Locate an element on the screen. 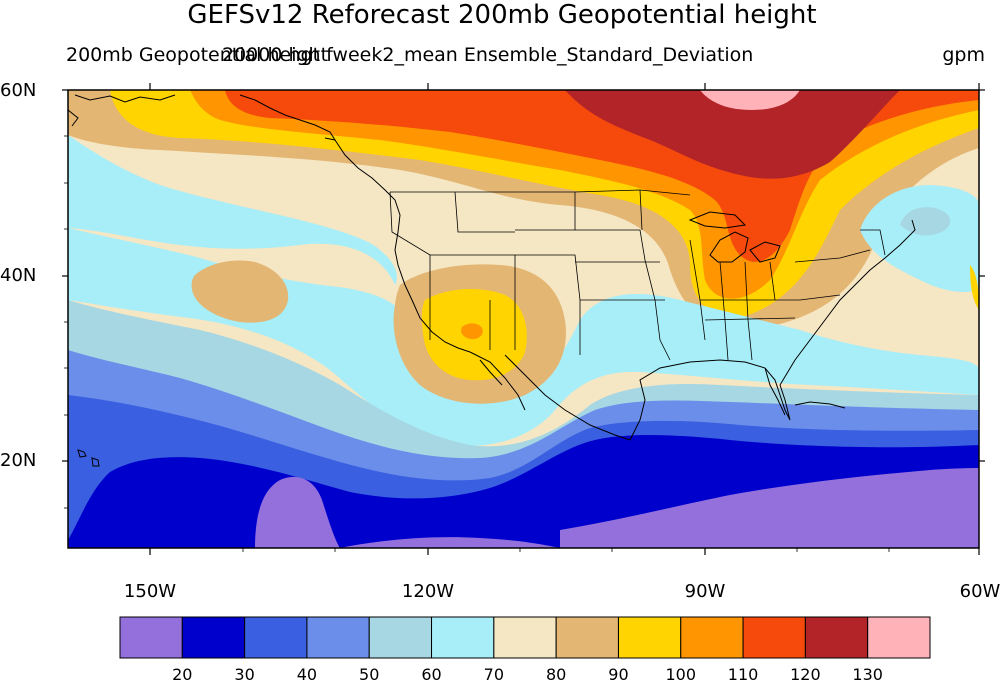  lat-label-60n: 60N is located at coordinates (18, 90).